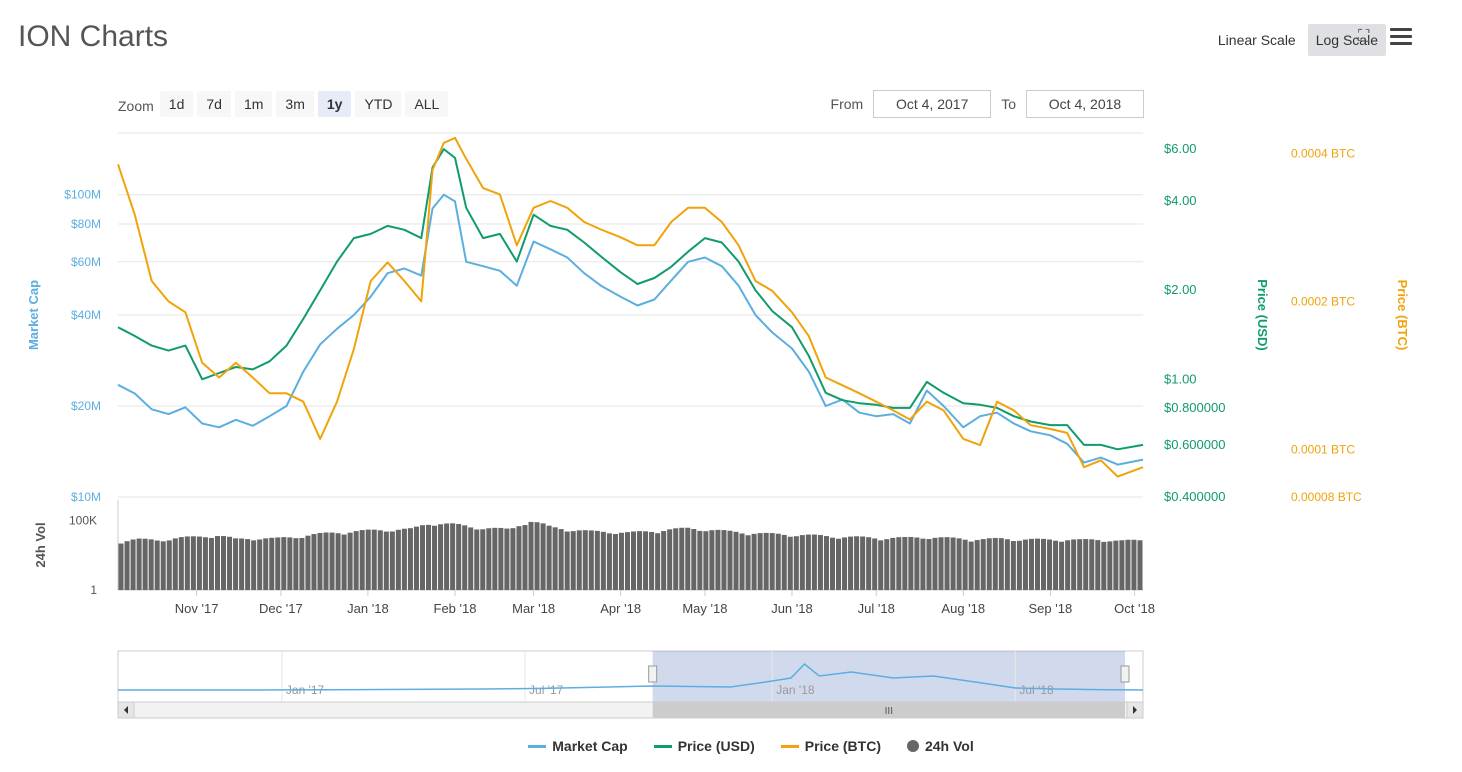  Describe the element at coordinates (533, 608) in the screenshot. I see `x-tick-label: Mar '18` at that location.